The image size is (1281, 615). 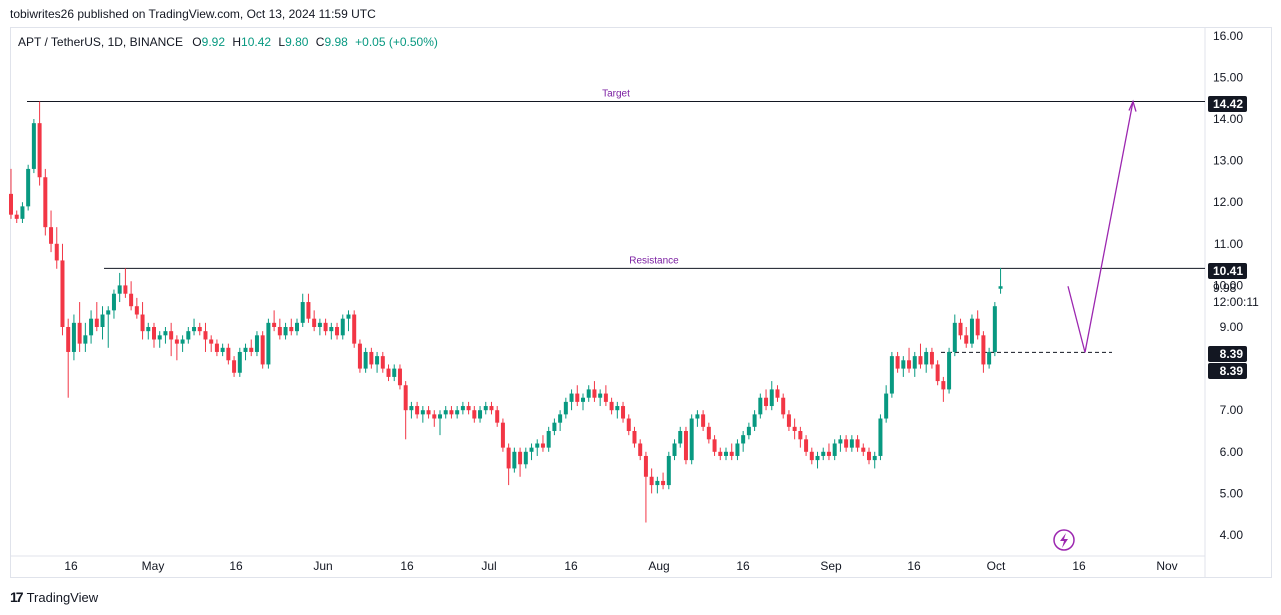 What do you see at coordinates (237, 42) in the screenshot?
I see `high-key: H` at bounding box center [237, 42].